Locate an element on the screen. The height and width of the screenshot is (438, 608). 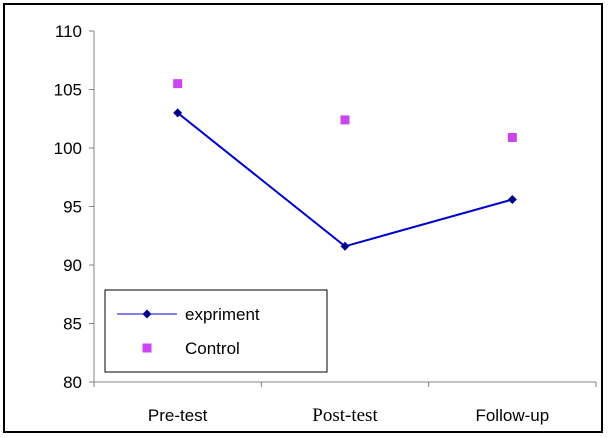
x-category-label: Follow-up is located at coordinates (512, 415).